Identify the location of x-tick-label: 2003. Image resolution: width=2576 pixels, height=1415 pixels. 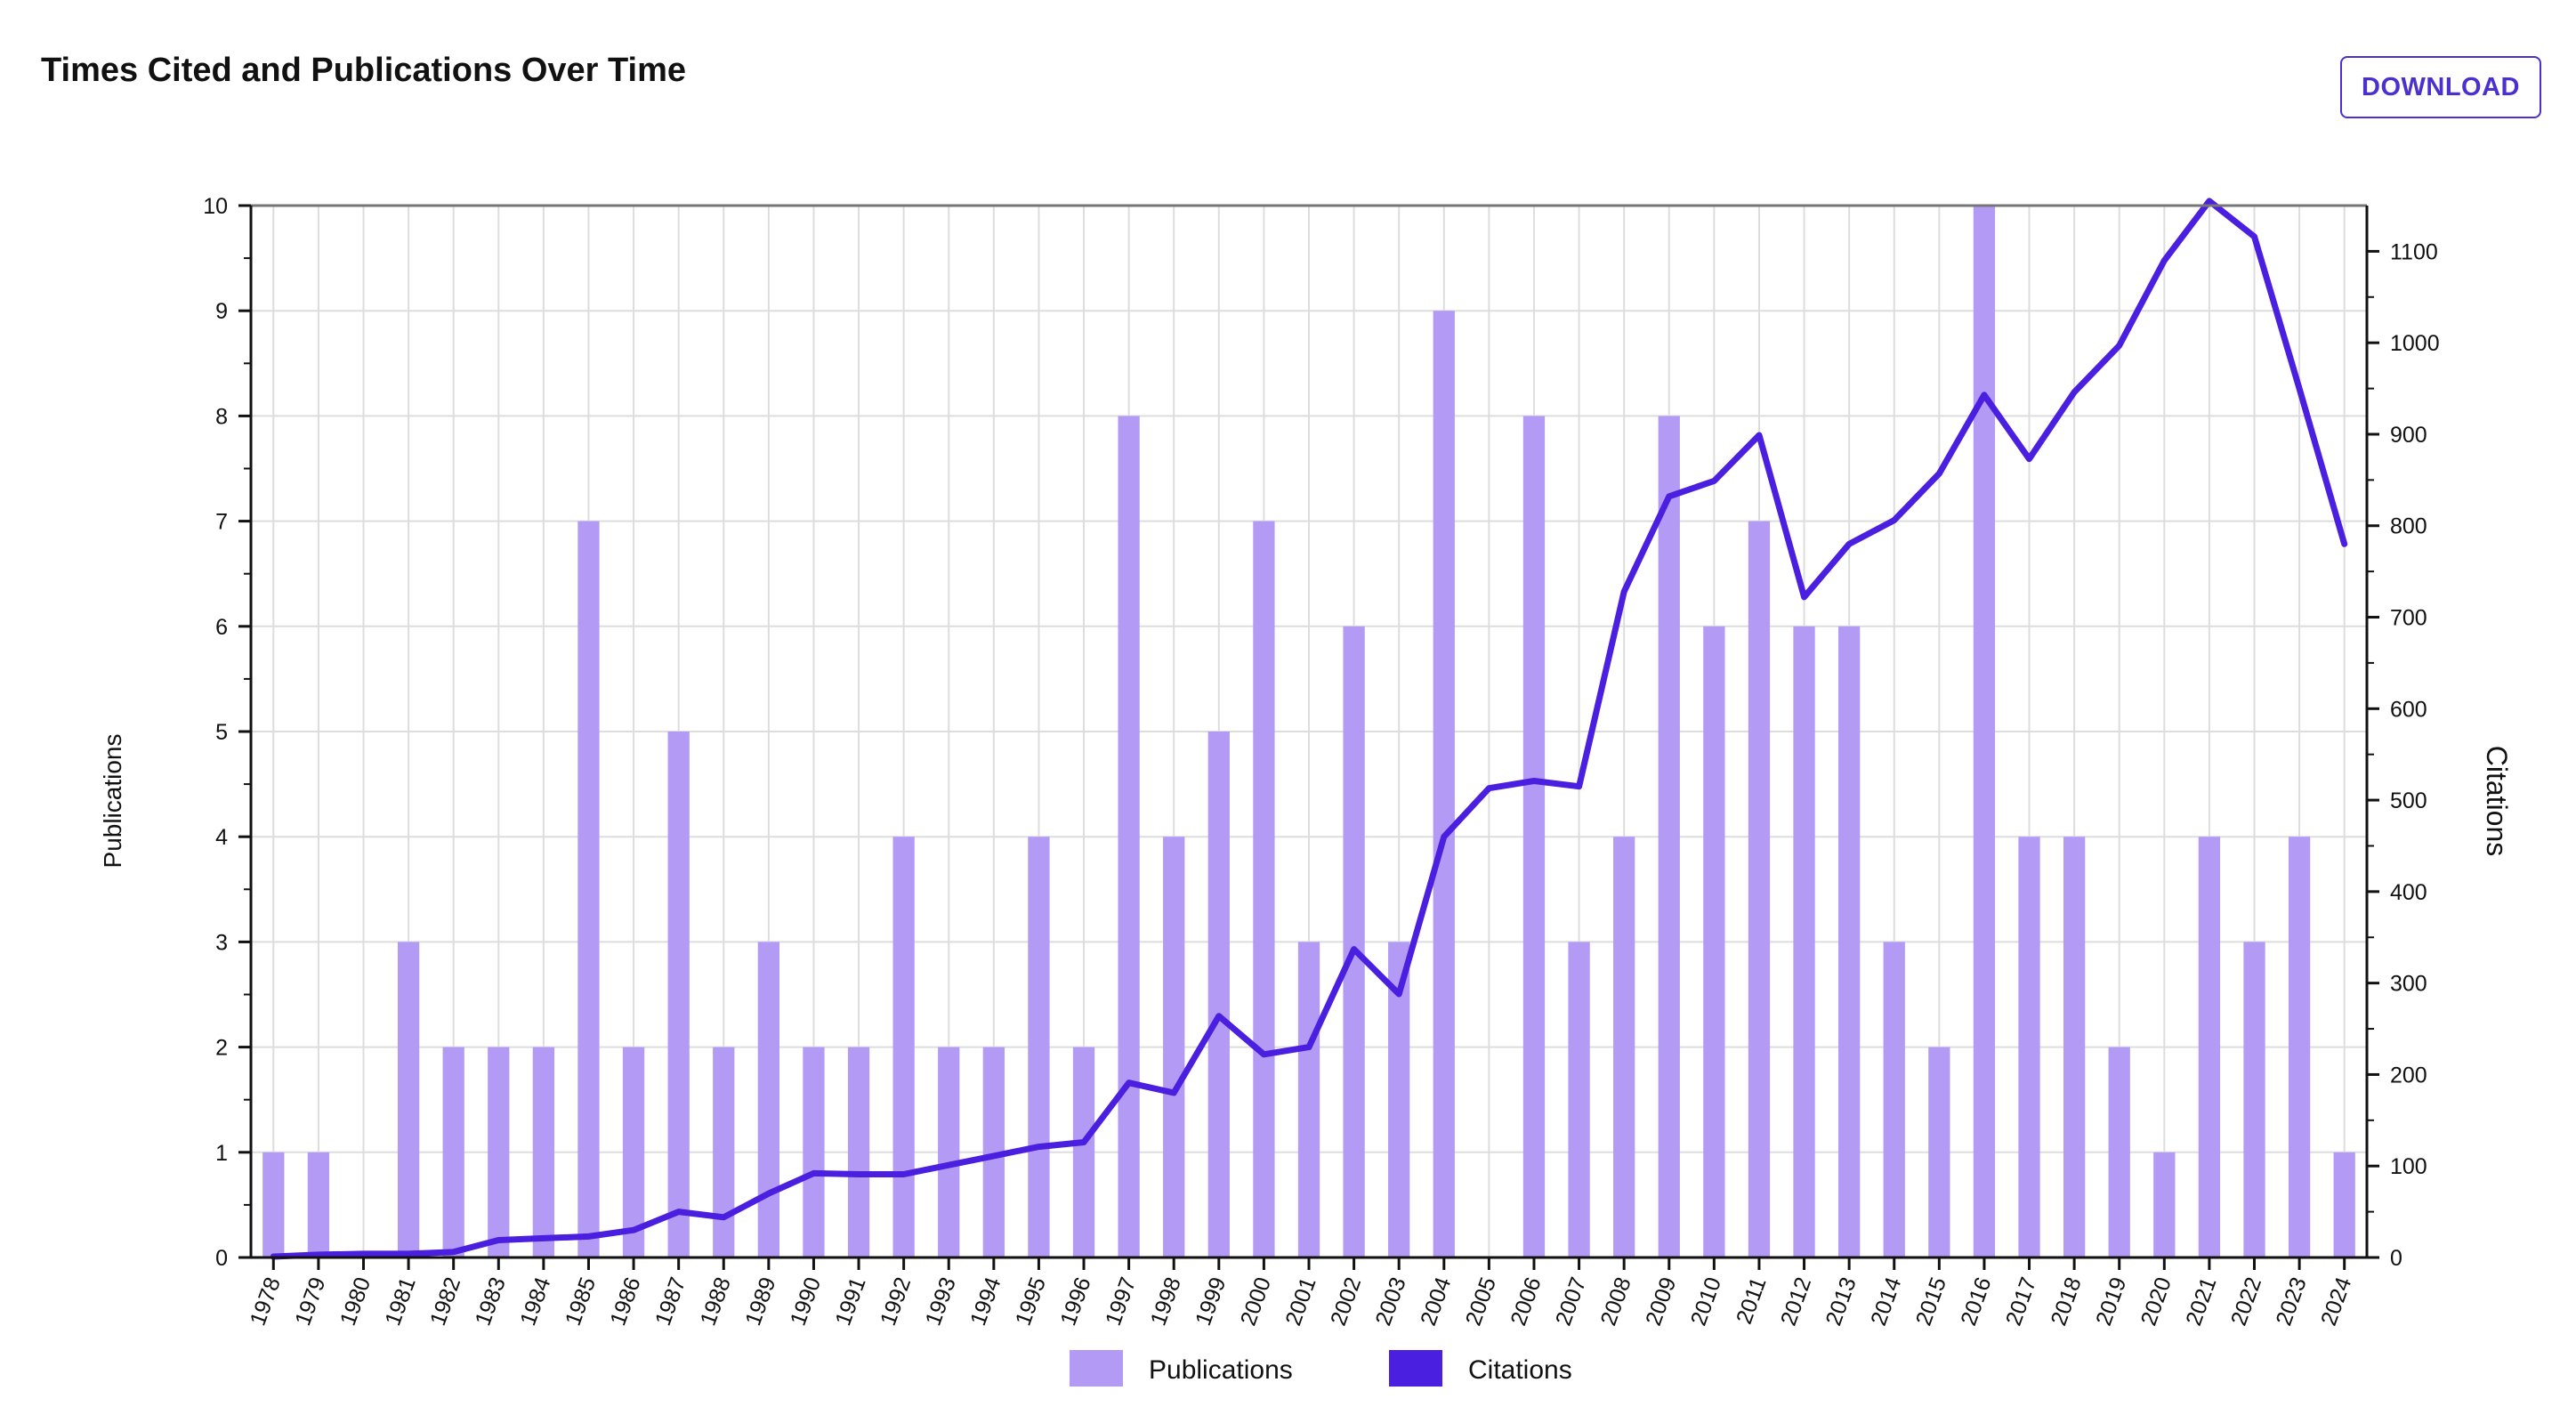
(1390, 1301).